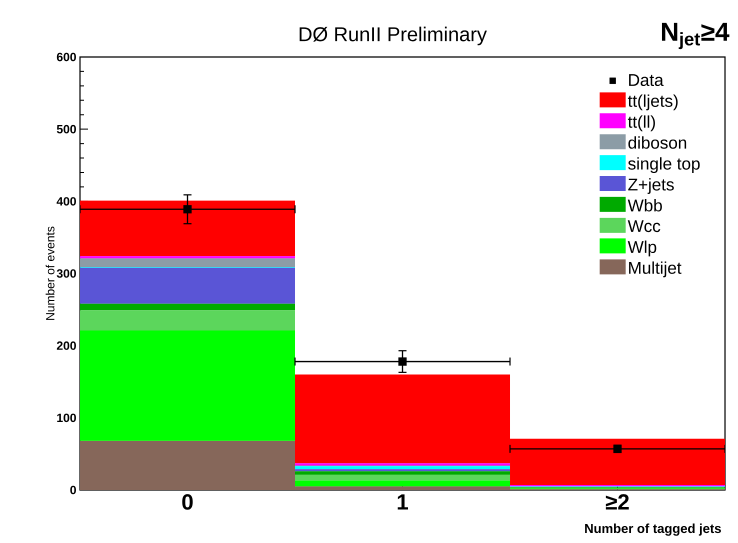 This screenshot has width=738, height=543. Describe the element at coordinates (73, 490) in the screenshot. I see `y-tick-label: 0` at that location.